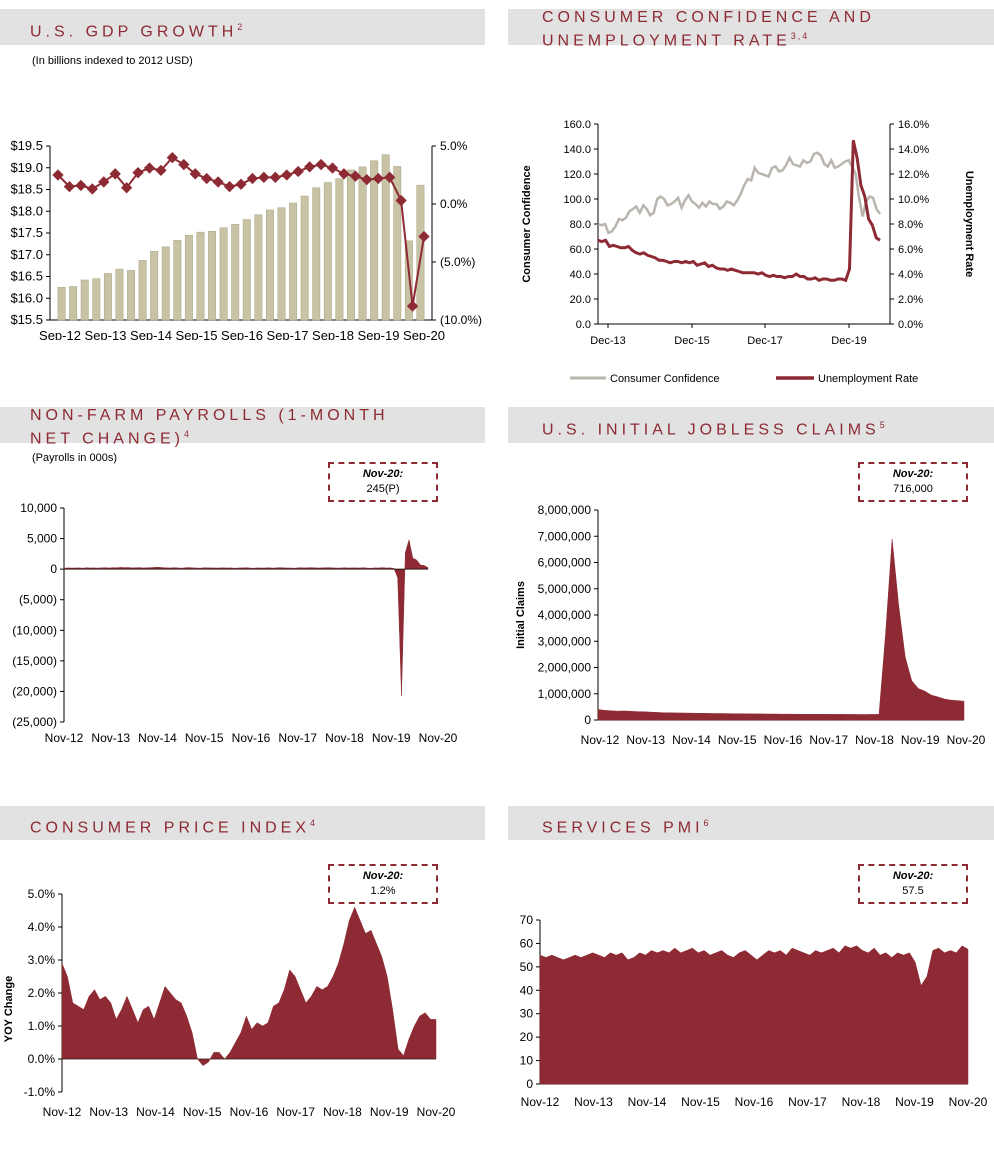  Describe the element at coordinates (106, 334) in the screenshot. I see `gdp-xtick-label: Sep-13` at that location.